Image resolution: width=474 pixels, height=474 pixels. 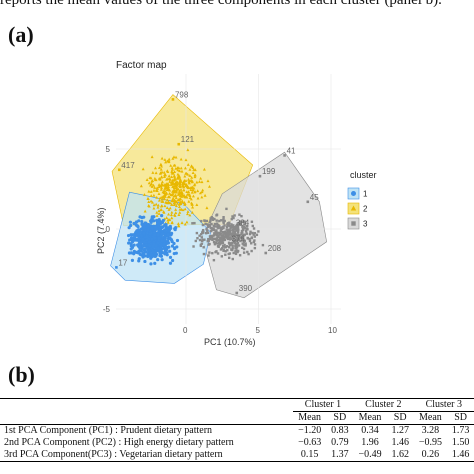 What do you see at coordinates (128, 165) in the screenshot?
I see `point-label: 417` at bounding box center [128, 165].